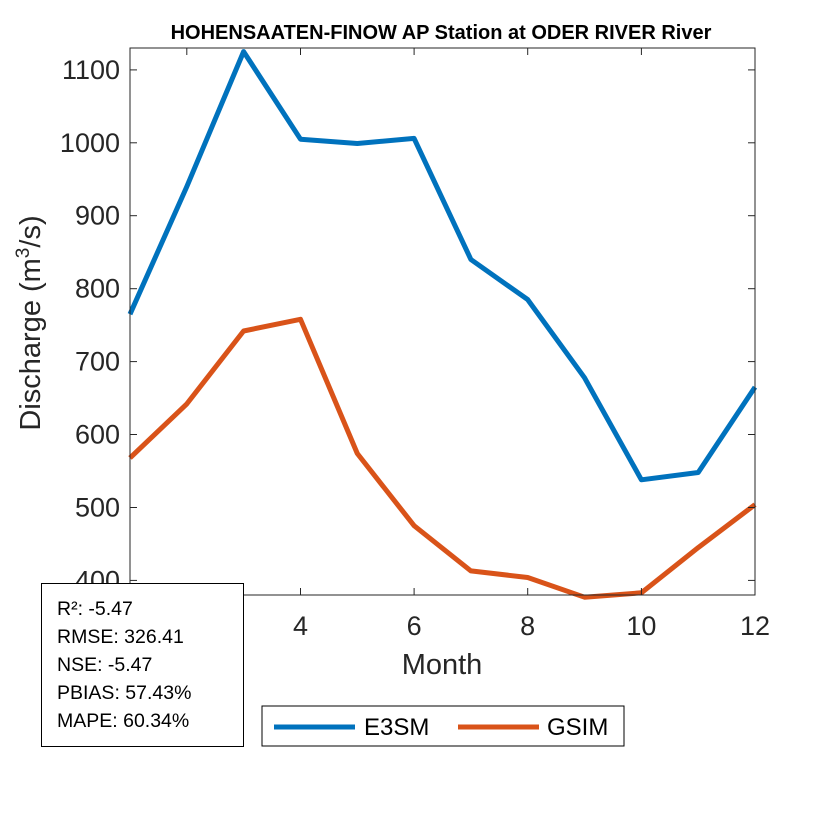 The image size is (833, 833). Describe the element at coordinates (414, 626) in the screenshot. I see `x-tick-label: 6` at that location.